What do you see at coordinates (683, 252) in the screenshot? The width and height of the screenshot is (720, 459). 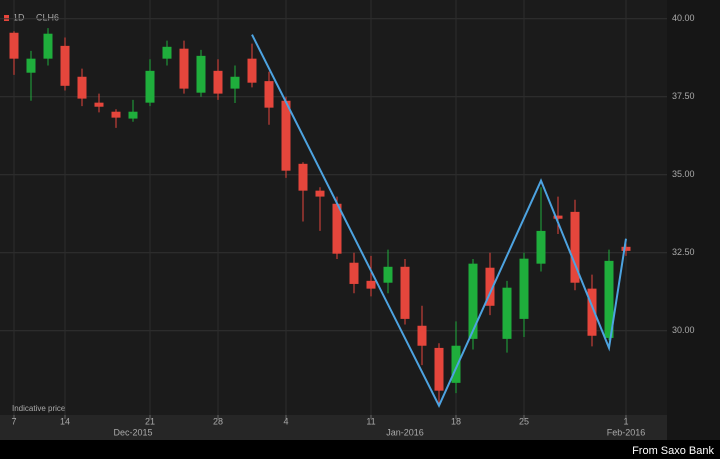 I see `y-tick-label: 32.50` at bounding box center [683, 252].